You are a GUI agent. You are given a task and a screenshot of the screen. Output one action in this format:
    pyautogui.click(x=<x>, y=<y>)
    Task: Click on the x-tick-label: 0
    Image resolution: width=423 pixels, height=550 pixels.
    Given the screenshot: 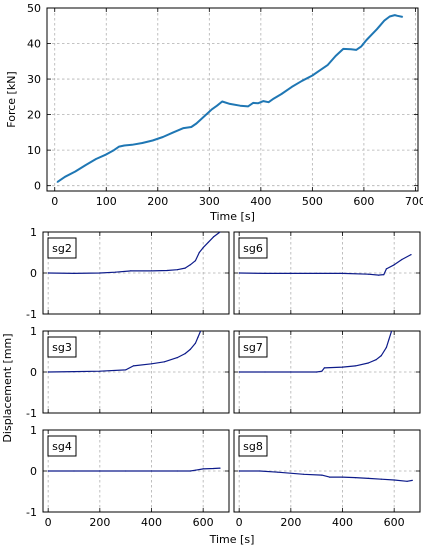 What is the action you would take?
    pyautogui.click(x=54, y=201)
    